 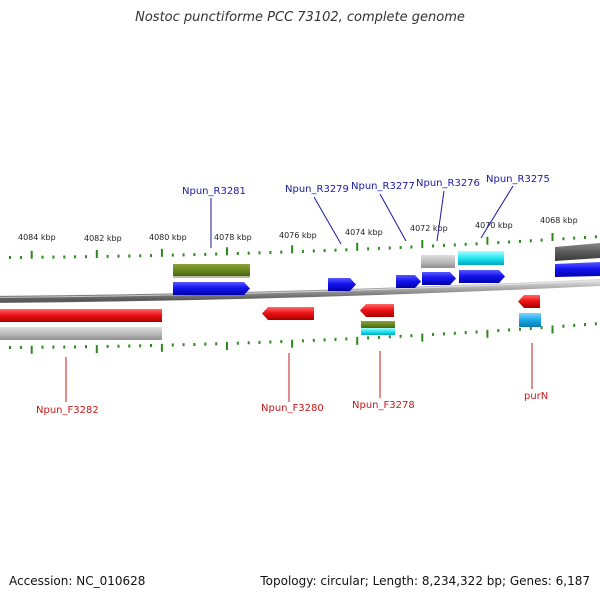 I want to click on scale-ticks-top, so click(x=303, y=246).